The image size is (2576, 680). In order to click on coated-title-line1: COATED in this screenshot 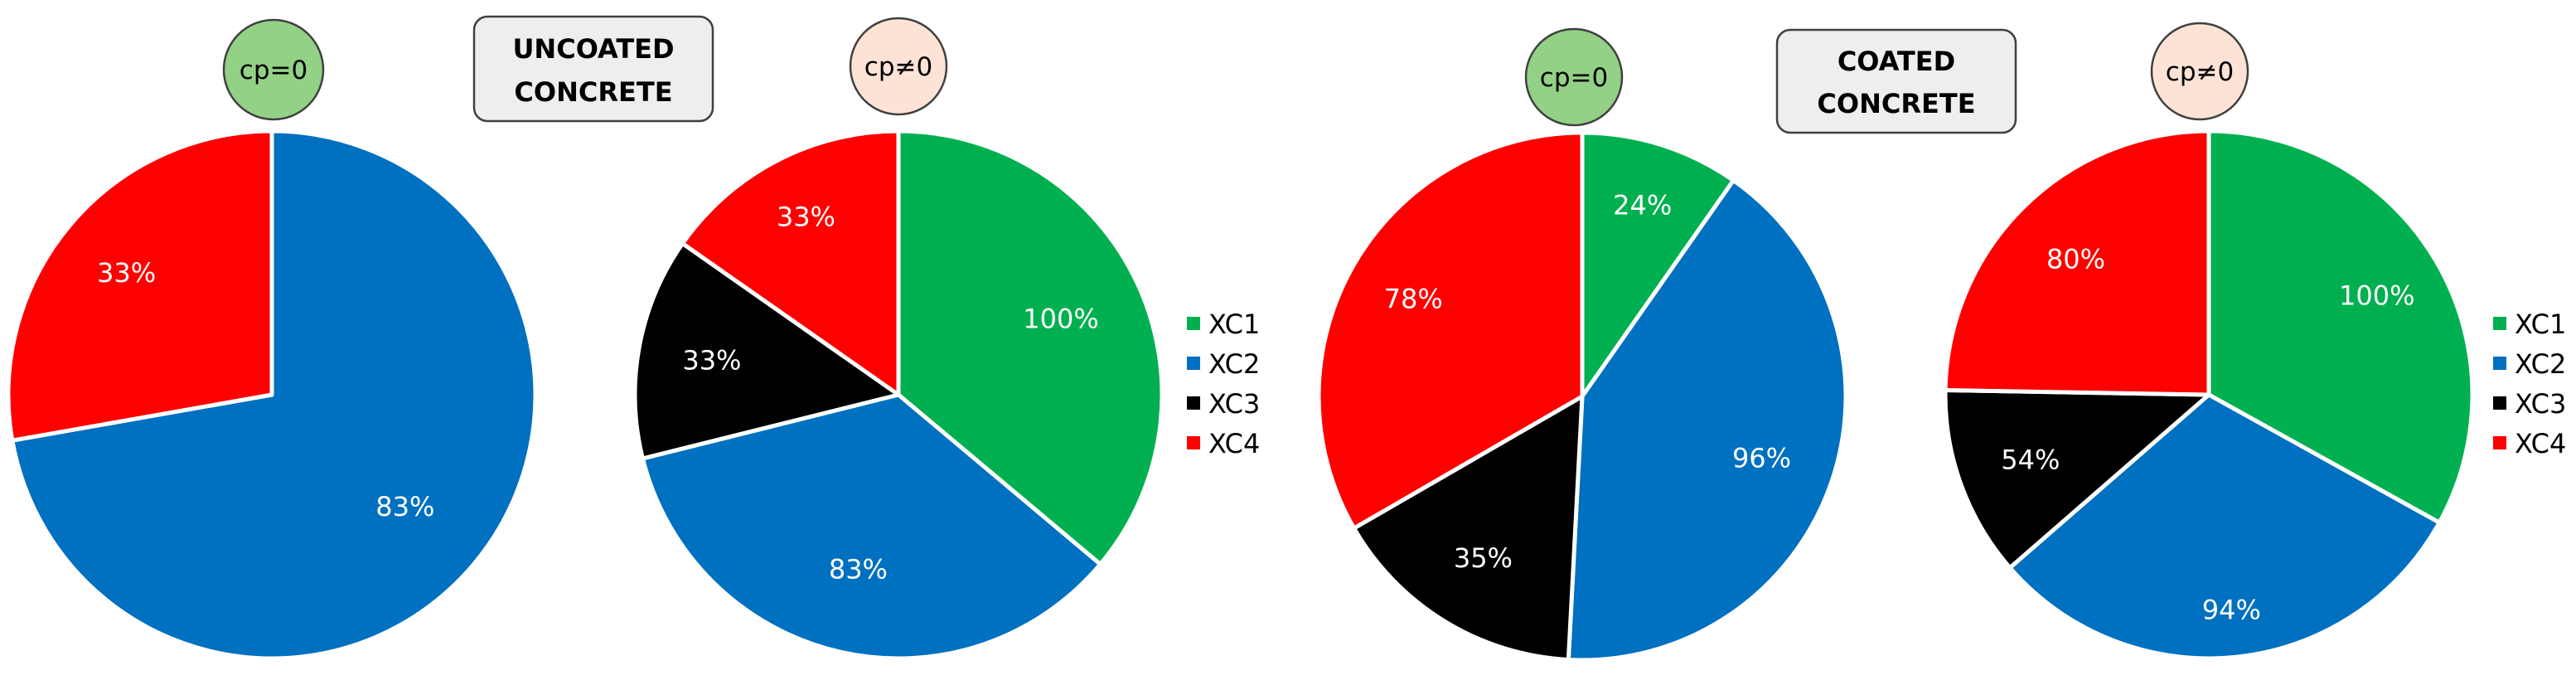, I will do `click(1896, 61)`.